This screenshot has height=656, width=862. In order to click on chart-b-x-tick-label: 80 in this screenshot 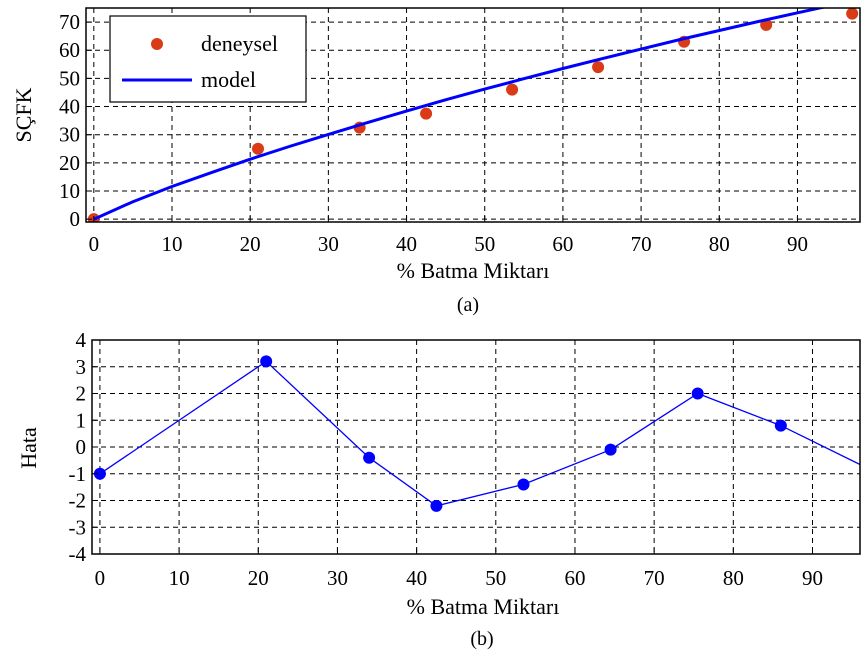, I will do `click(733, 578)`.